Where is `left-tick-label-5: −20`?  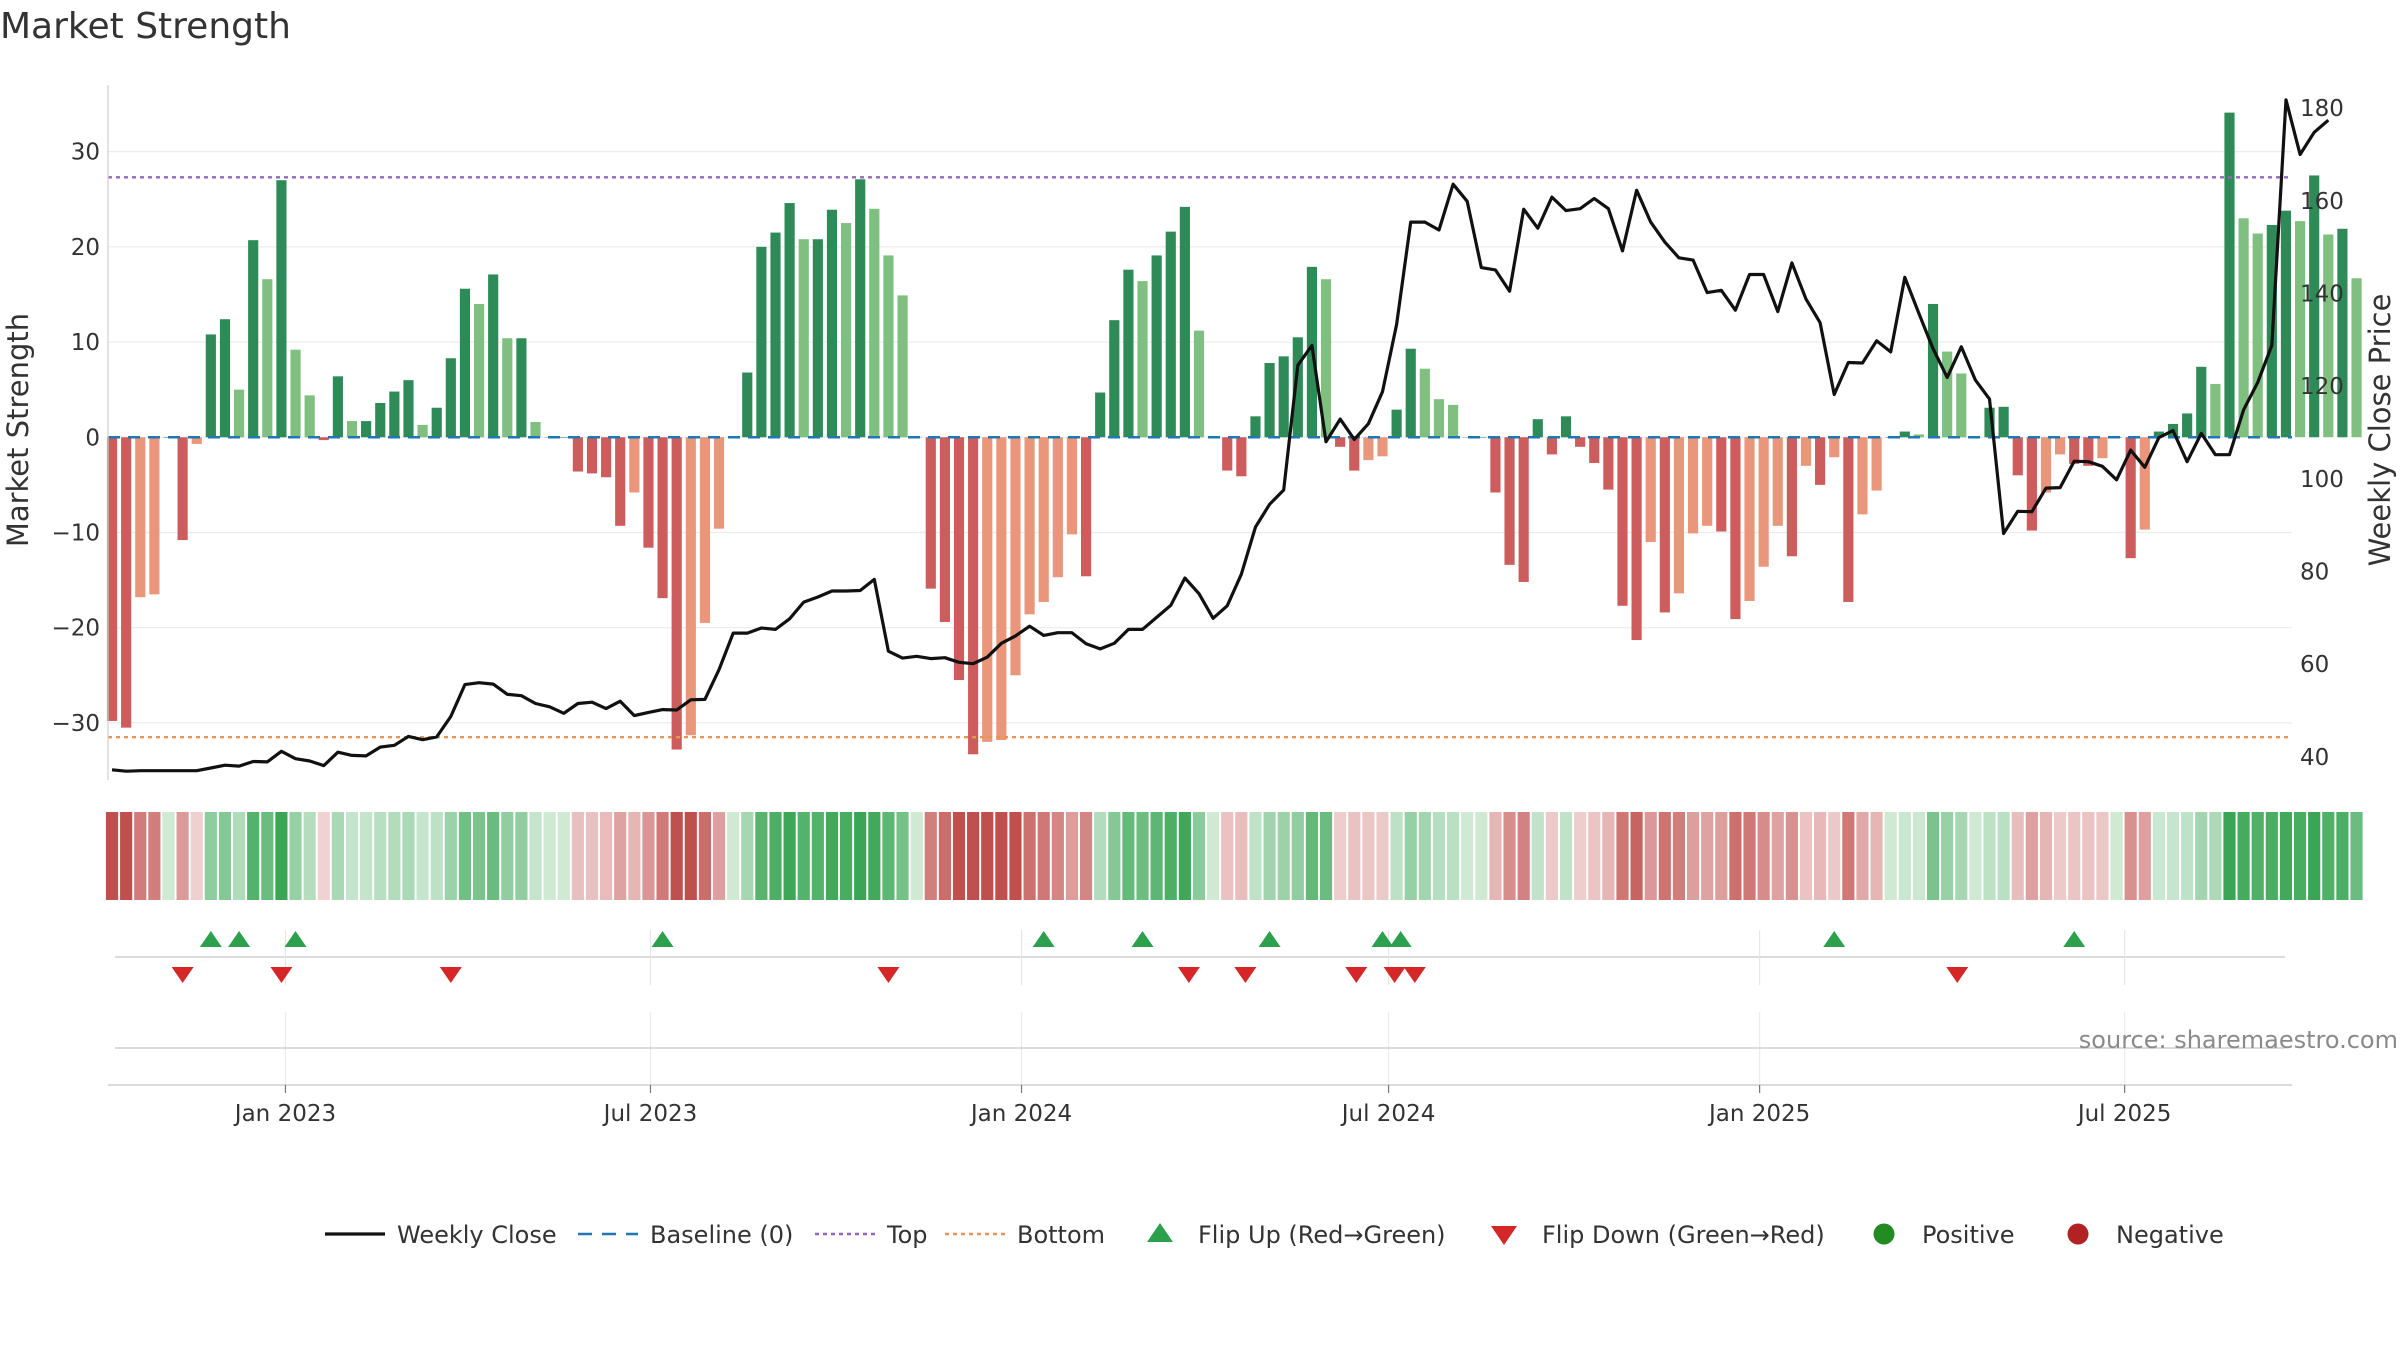 left-tick-label-5: −20 is located at coordinates (75, 629).